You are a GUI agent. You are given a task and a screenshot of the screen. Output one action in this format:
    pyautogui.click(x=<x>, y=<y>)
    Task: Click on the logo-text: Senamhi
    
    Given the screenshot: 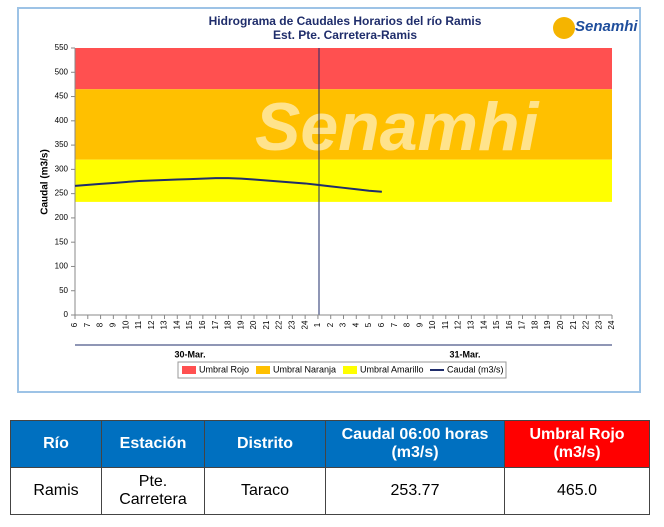 What is the action you would take?
    pyautogui.click(x=606, y=26)
    